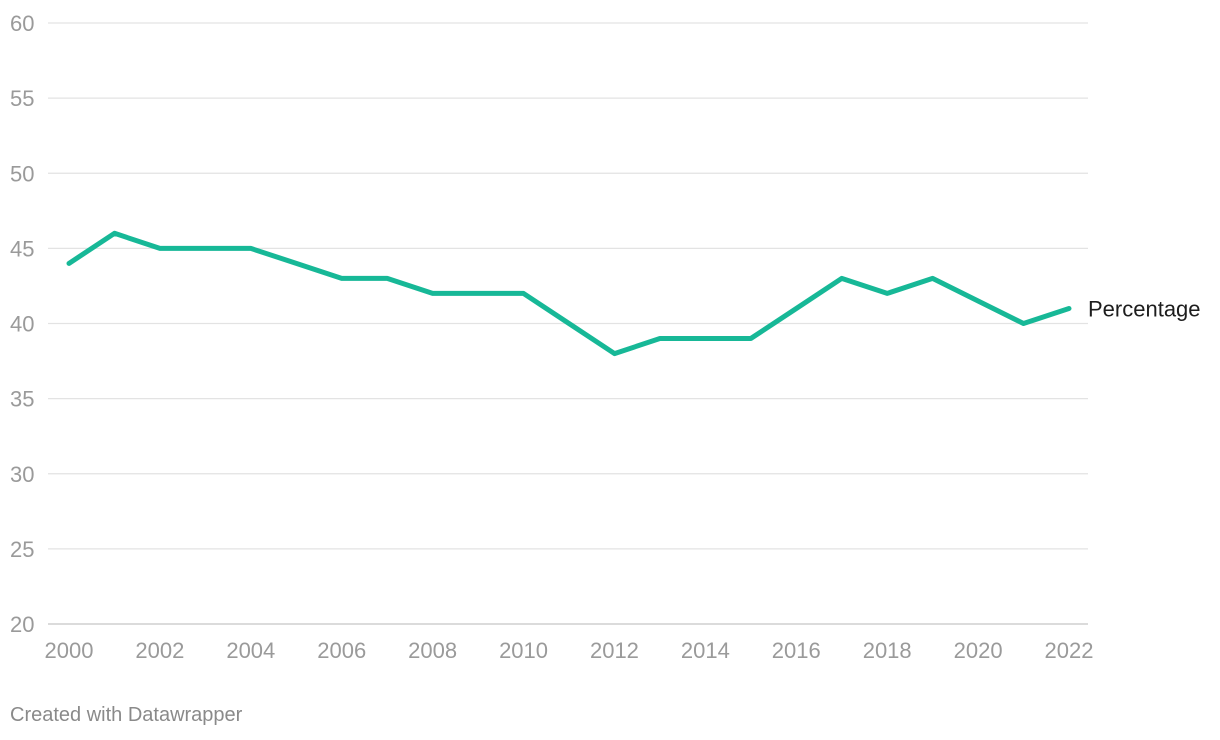 This screenshot has height=740, width=1220. What do you see at coordinates (22, 549) in the screenshot?
I see `y-tick-label: 25` at bounding box center [22, 549].